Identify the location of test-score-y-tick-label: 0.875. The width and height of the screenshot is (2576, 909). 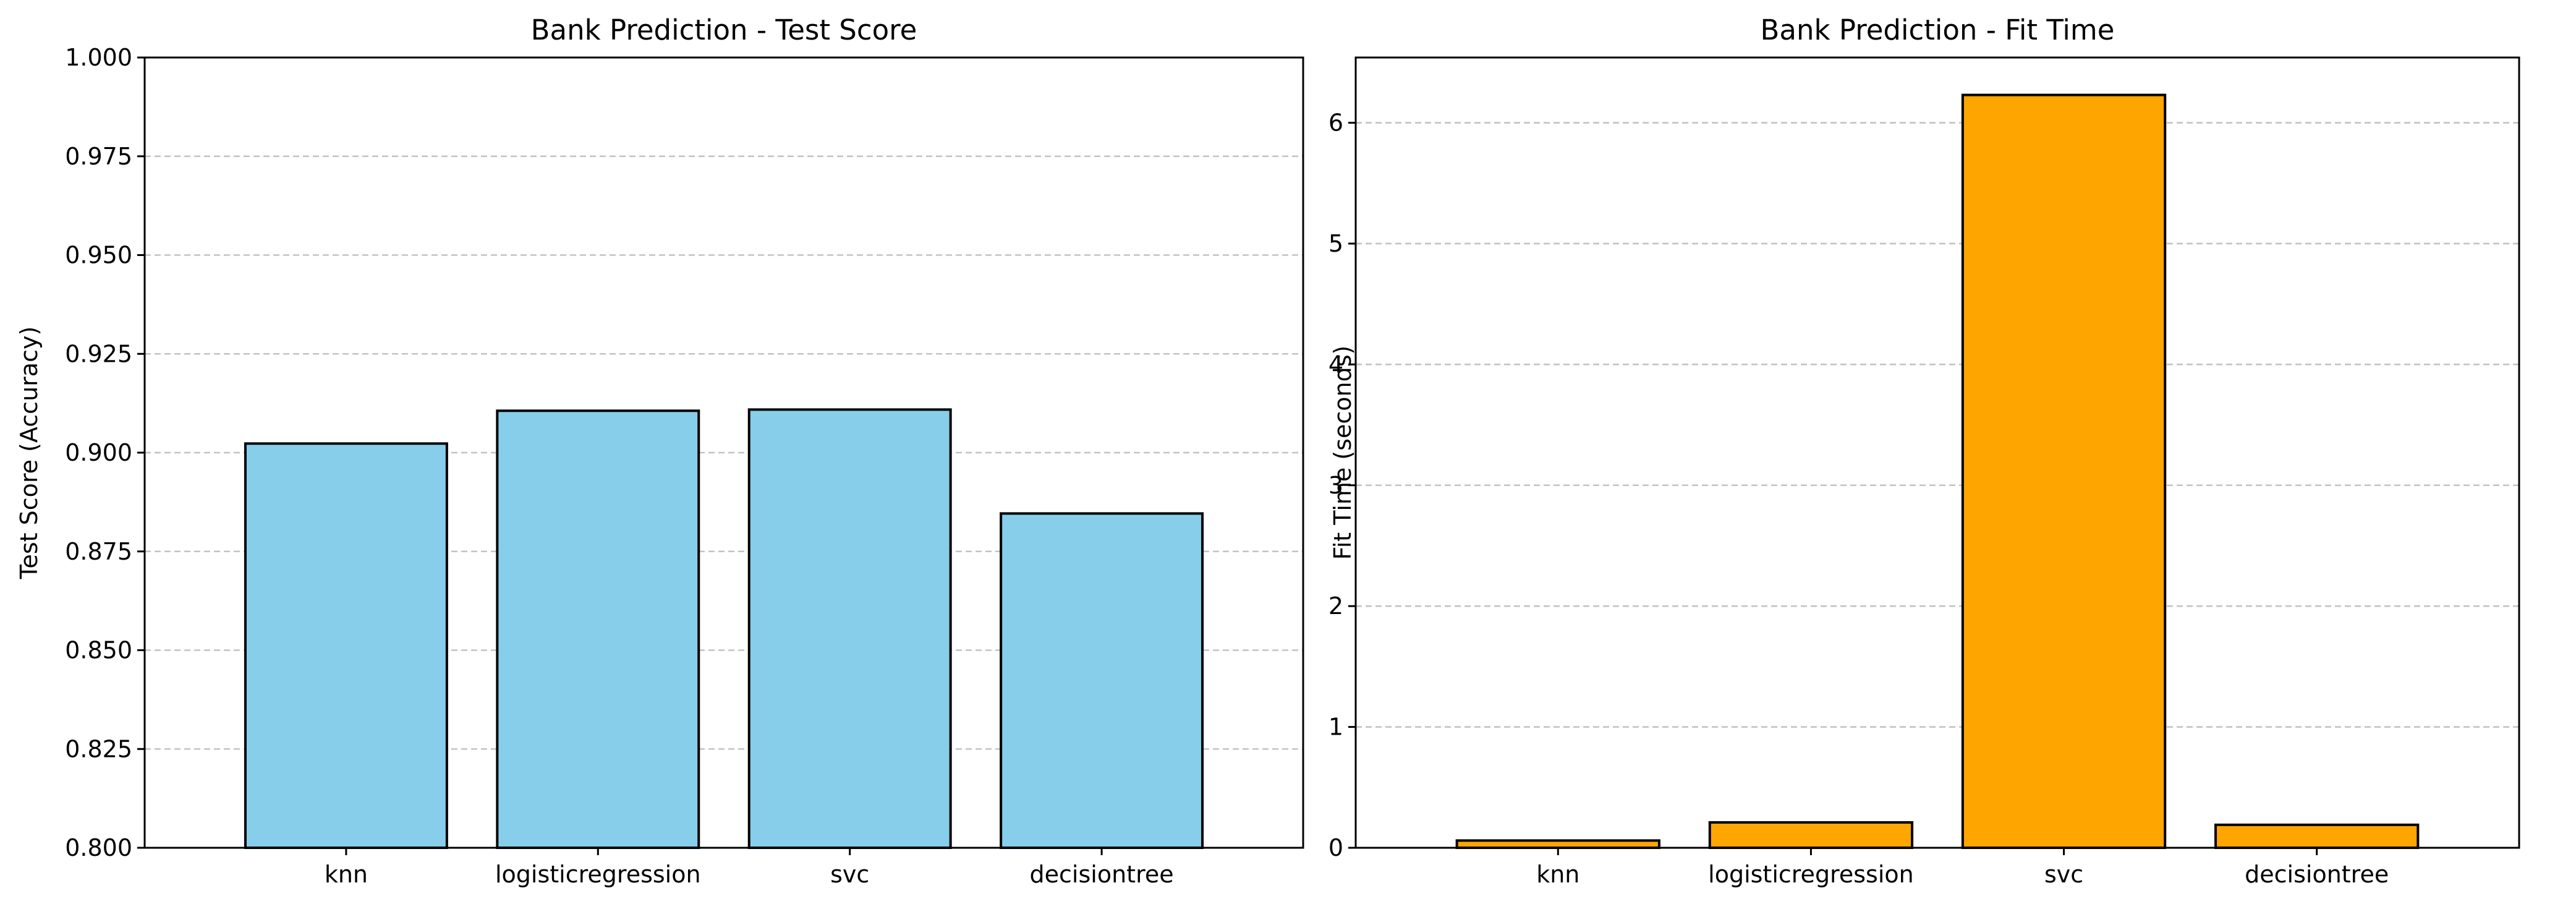
(98, 551).